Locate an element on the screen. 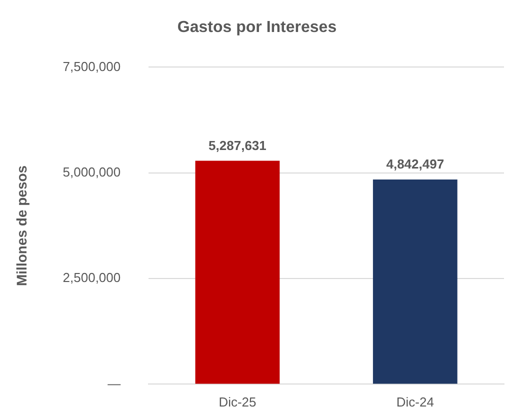 This screenshot has height=420, width=514. x-tick-label: Dic-25 is located at coordinates (237, 402).